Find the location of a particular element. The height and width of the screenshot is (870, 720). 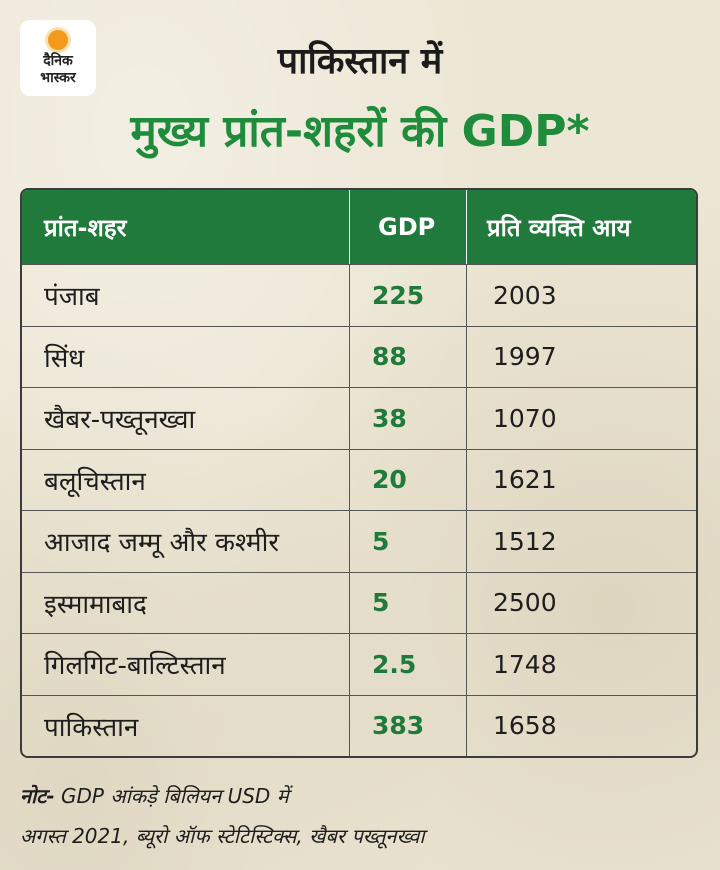

table-row: बलूचिस्तान 20 1621 is located at coordinates (359, 479).